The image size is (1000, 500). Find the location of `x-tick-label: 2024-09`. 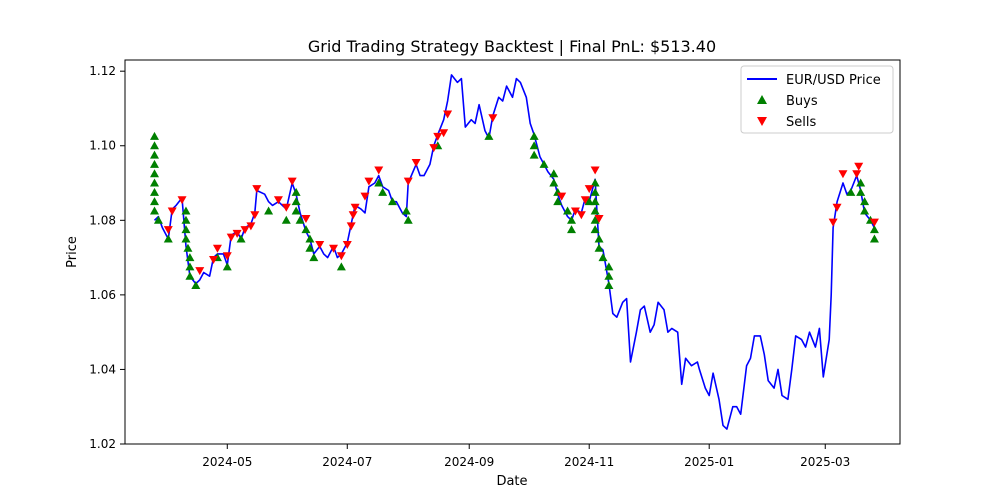

x-tick-label: 2024-09 is located at coordinates (469, 462).